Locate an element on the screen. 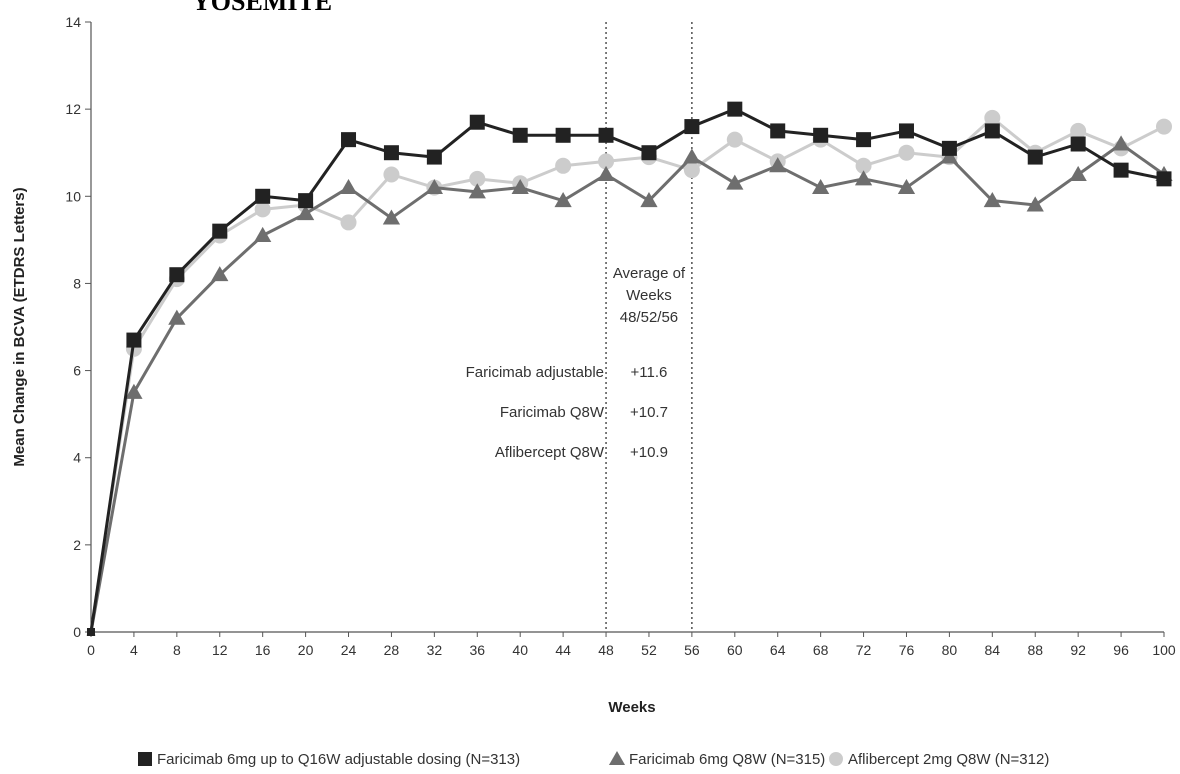 This screenshot has width=1180, height=774. x-tick-label: 80 is located at coordinates (950, 650).